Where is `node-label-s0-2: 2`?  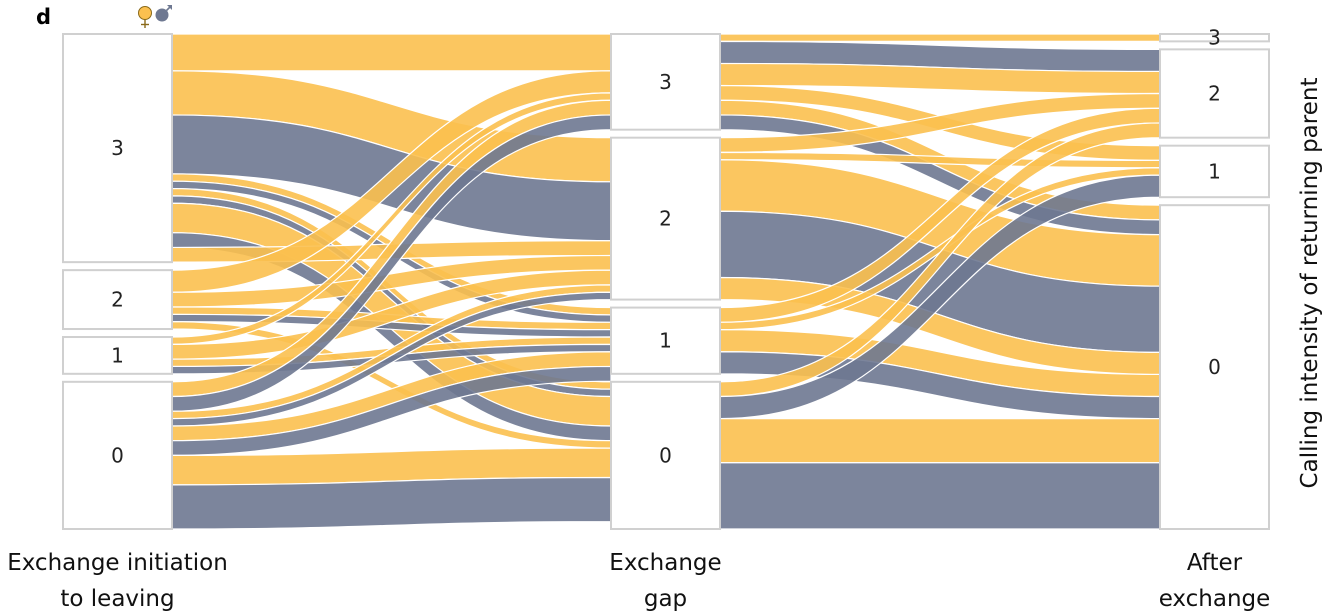
node-label-s0-2: 2 is located at coordinates (117, 300).